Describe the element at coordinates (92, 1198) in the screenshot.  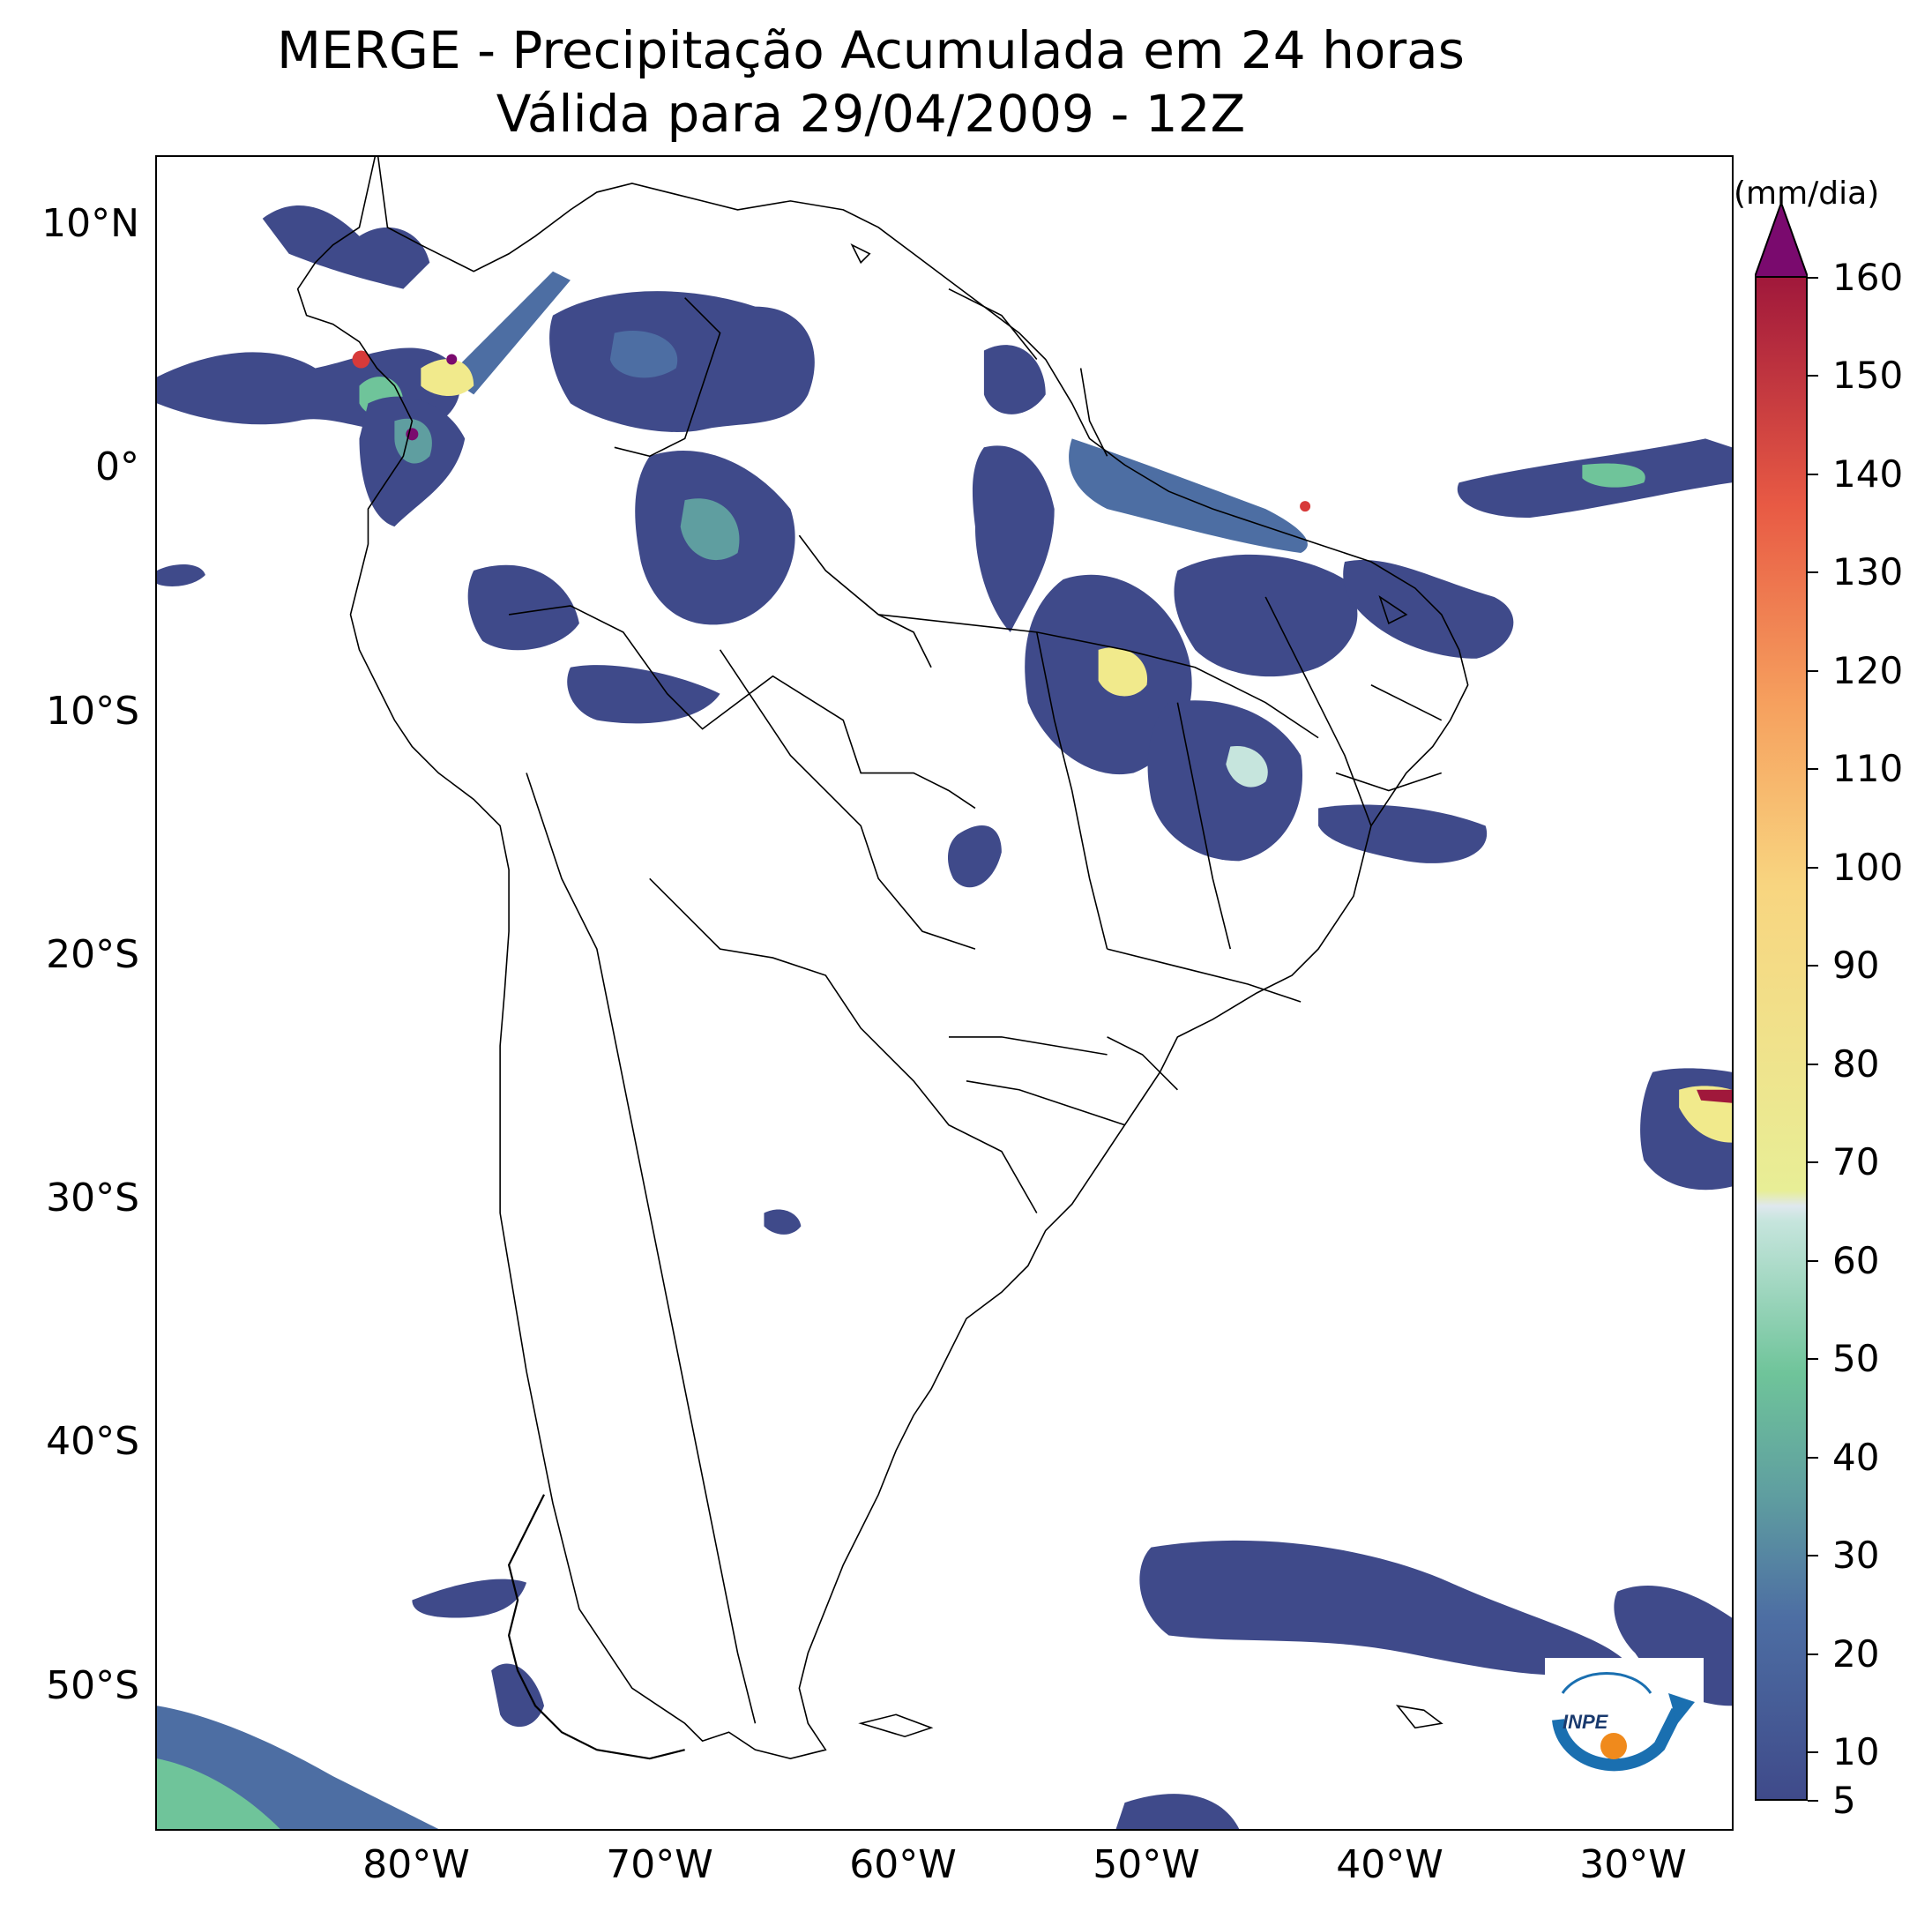
I see `lat-label: 30°S` at that location.